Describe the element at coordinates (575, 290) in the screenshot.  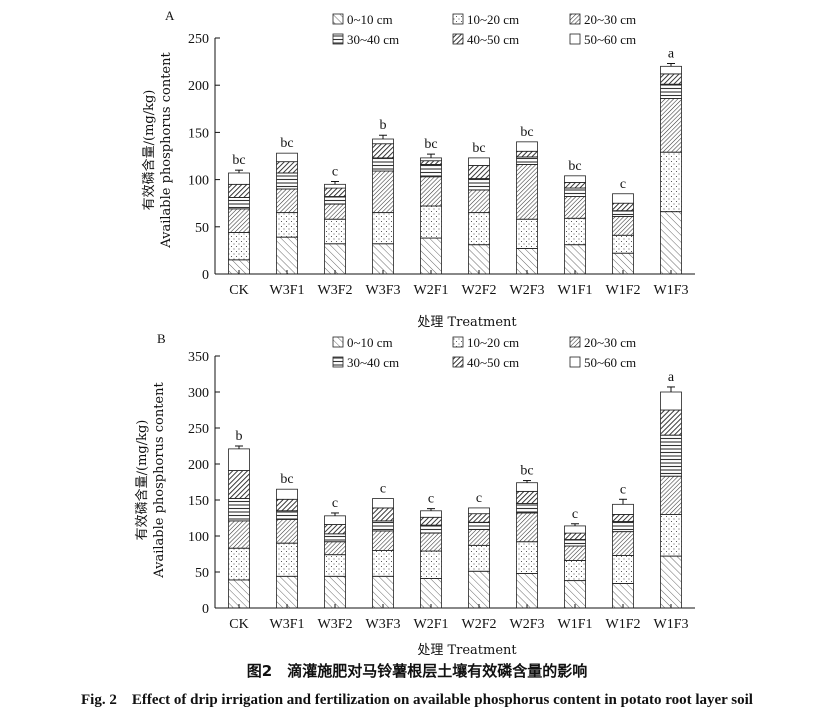
I see `x-tick-label: W1F1` at that location.